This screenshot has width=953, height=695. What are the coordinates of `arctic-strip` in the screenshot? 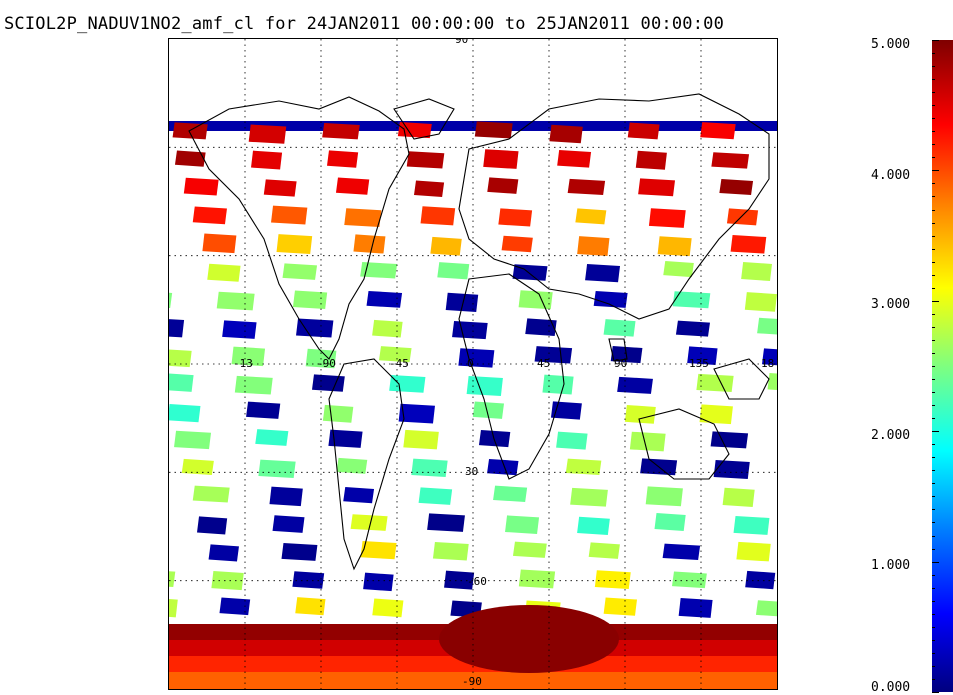 It's located at (473, 126).